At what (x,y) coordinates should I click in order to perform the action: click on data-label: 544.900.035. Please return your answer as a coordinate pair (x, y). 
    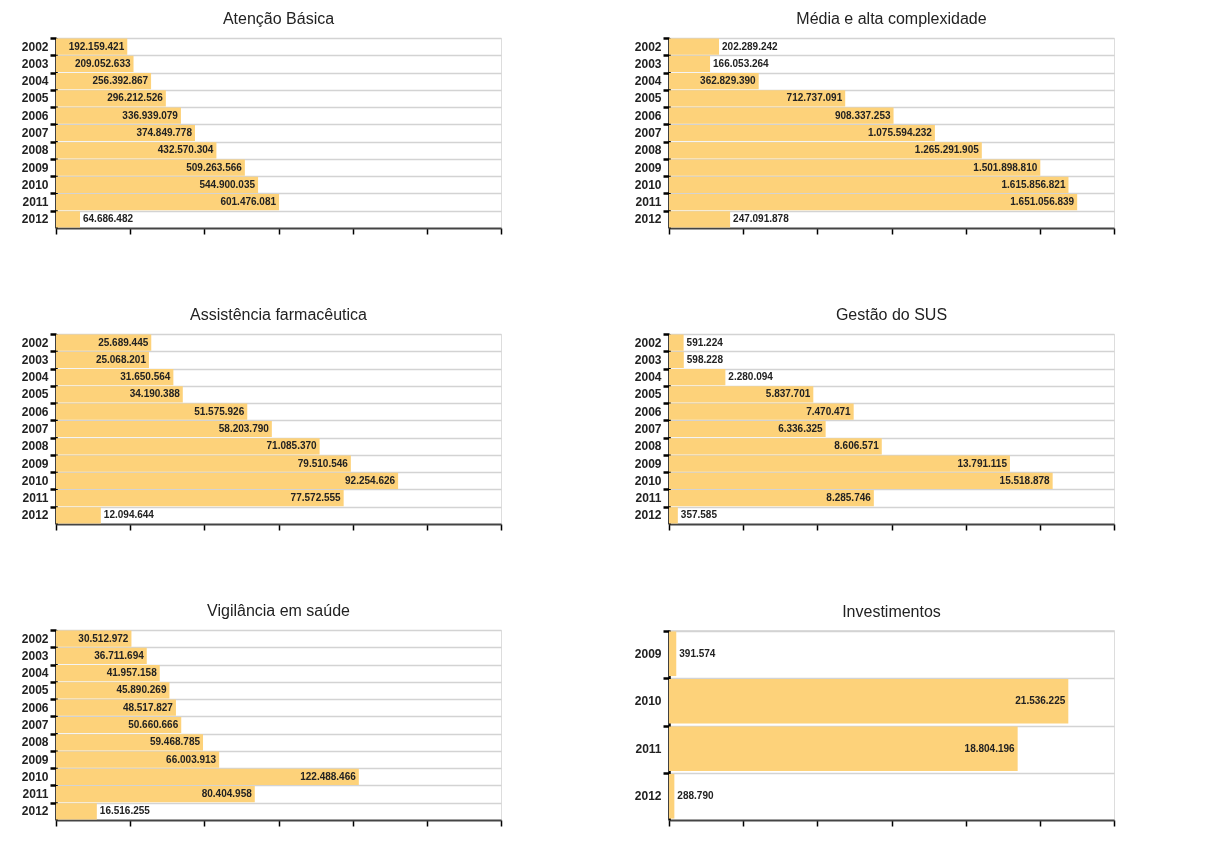
    Looking at the image, I should click on (227, 184).